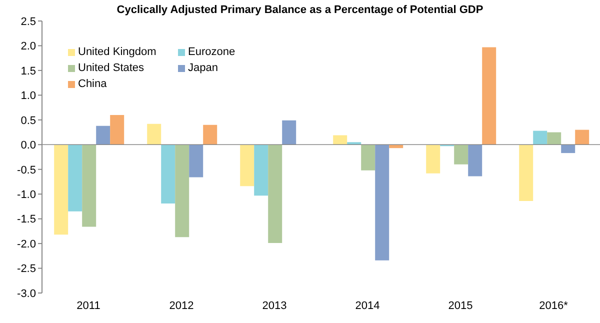 The image size is (600, 323). I want to click on legend-label: United Kingdom, so click(117, 52).